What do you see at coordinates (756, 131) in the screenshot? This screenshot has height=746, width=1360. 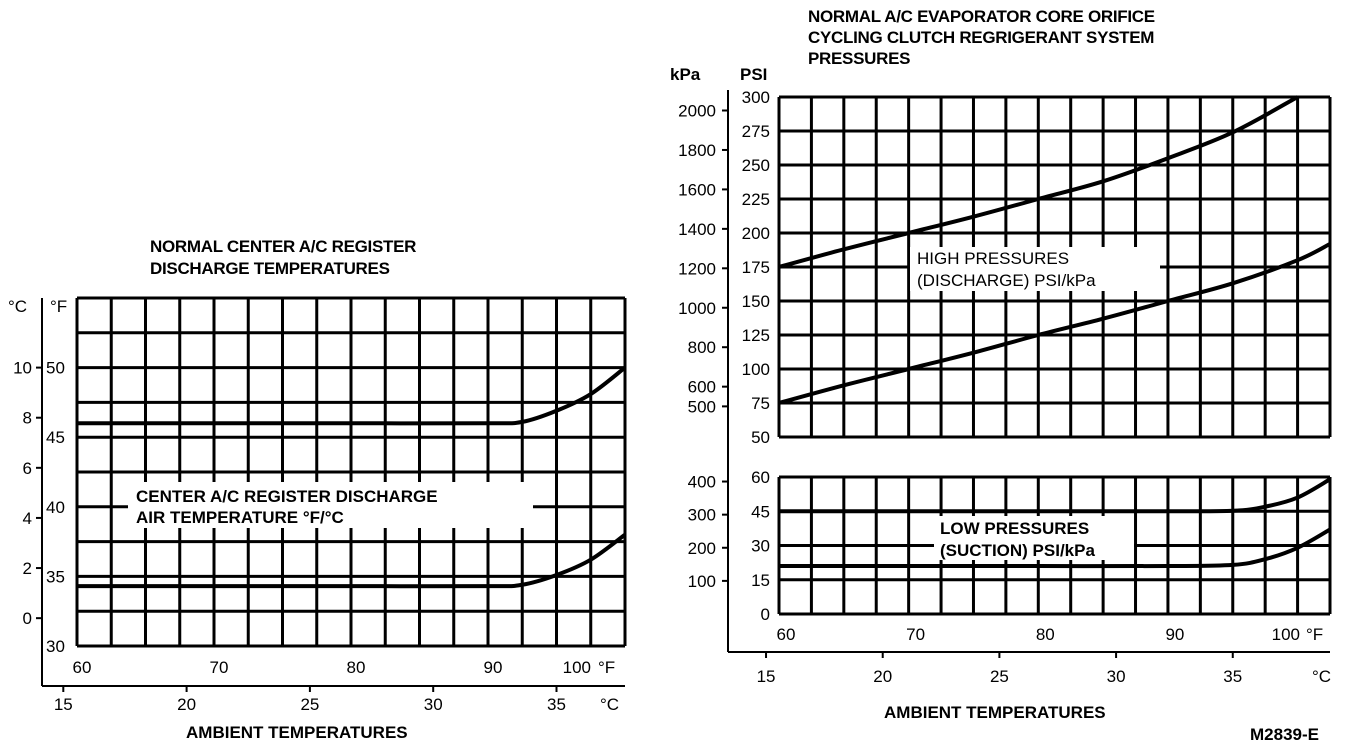 I see `high-y-tick-label: 275` at bounding box center [756, 131].